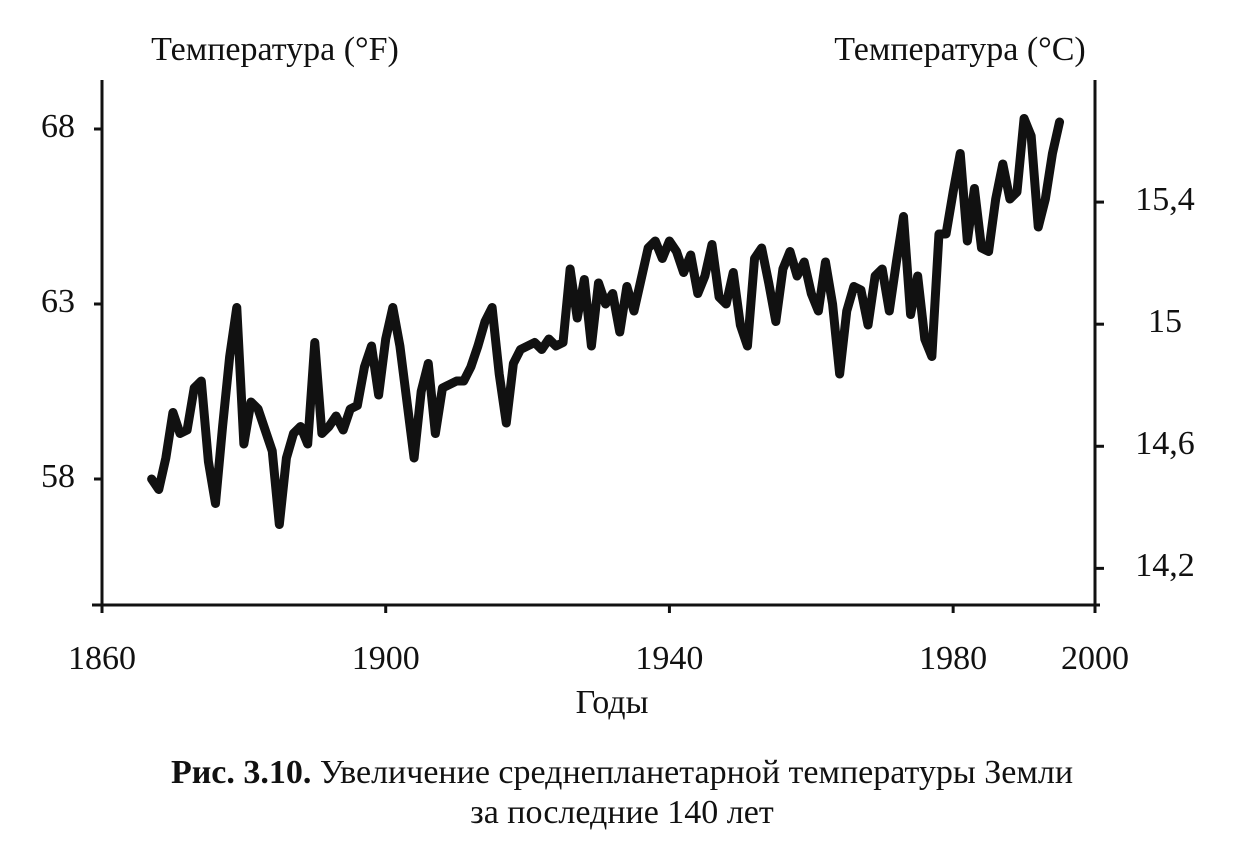  I want to click on y-tick-label: 68, so click(58, 126).